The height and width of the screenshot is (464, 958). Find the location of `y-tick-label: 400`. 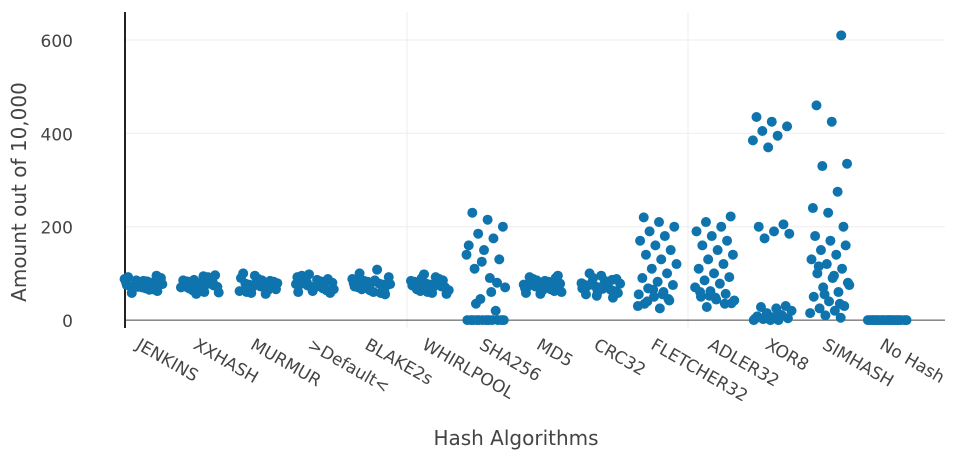

y-tick-label: 400 is located at coordinates (57, 135).